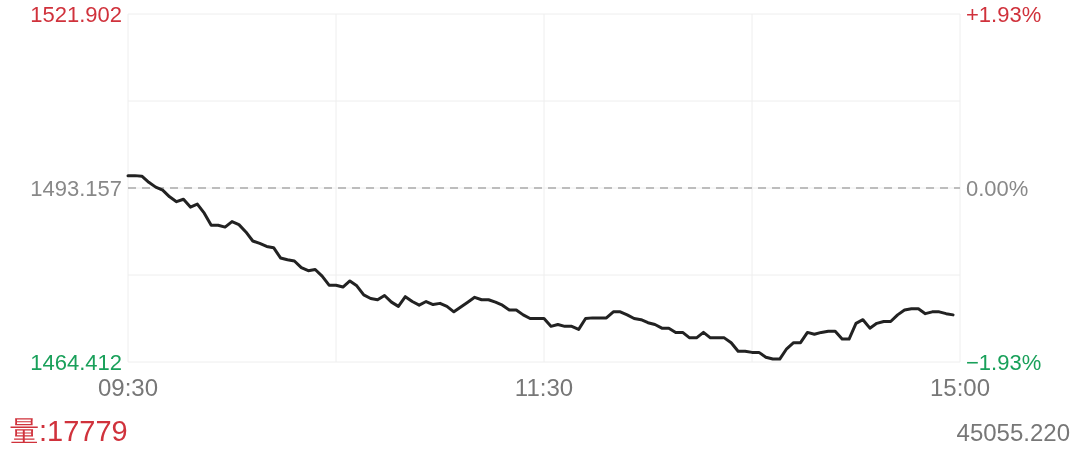 The height and width of the screenshot is (459, 1080). I want to click on x-tick-label: 09:30, so click(128, 387).